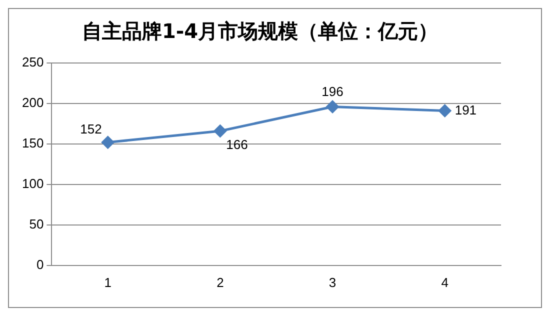 This screenshot has width=550, height=316. Describe the element at coordinates (33, 143) in the screenshot. I see `y-tick-label: 150` at that location.